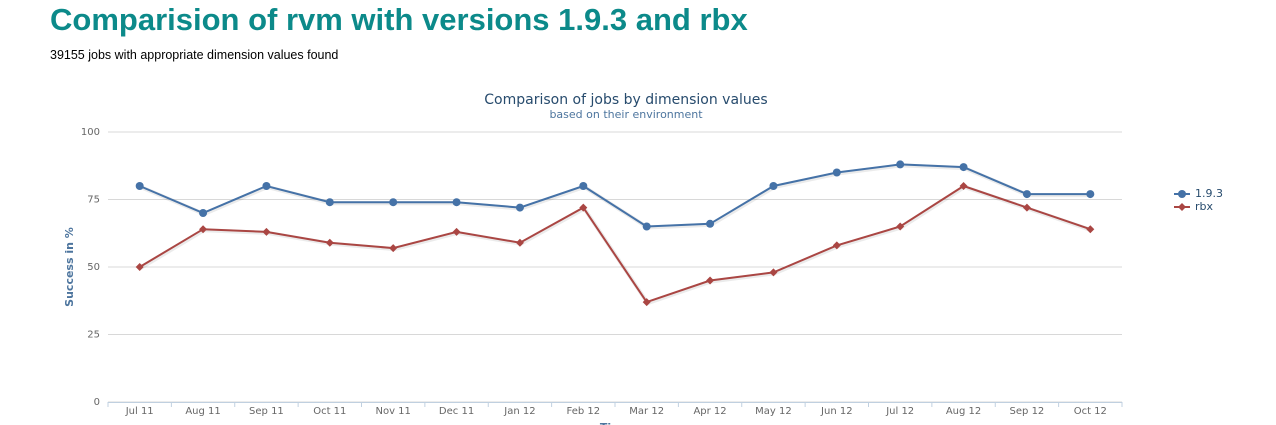 The image size is (1276, 425). Describe the element at coordinates (93, 267) in the screenshot. I see `y-tick-label: 50` at that location.